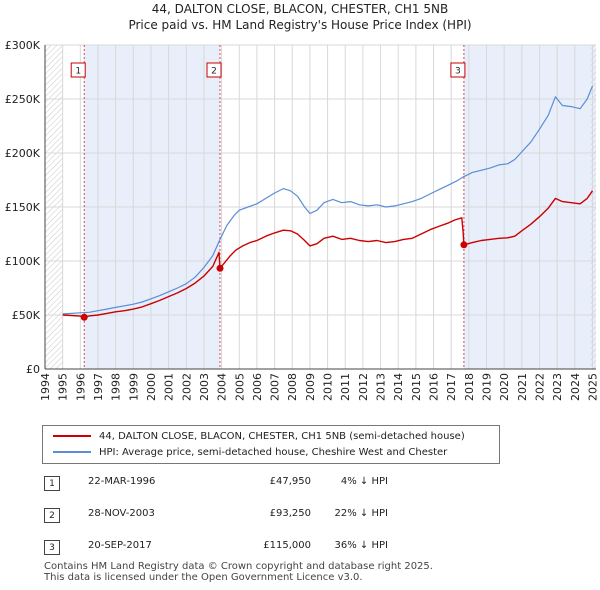 The image size is (600, 590). What do you see at coordinates (504, 387) in the screenshot?
I see `x-tick-label: 2020` at bounding box center [504, 387].